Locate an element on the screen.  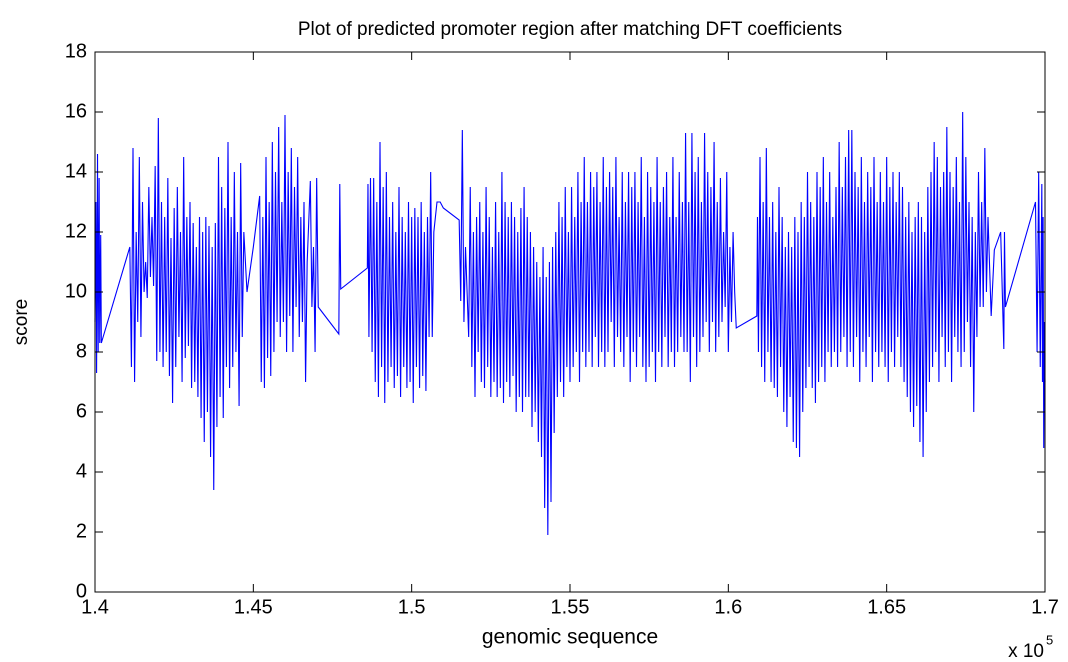
x-tick-label: 1.6 is located at coordinates (728, 607).